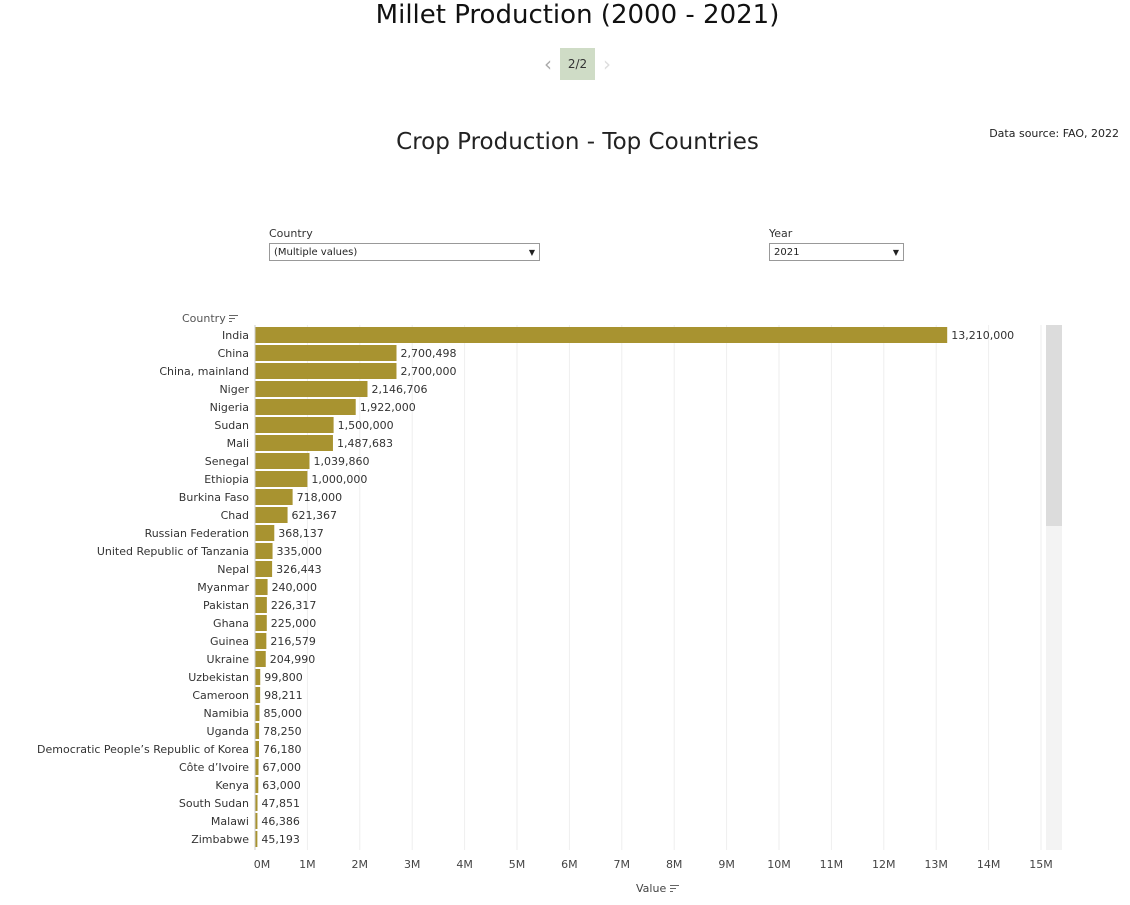  I want to click on data-label: 326,443, so click(299, 569).